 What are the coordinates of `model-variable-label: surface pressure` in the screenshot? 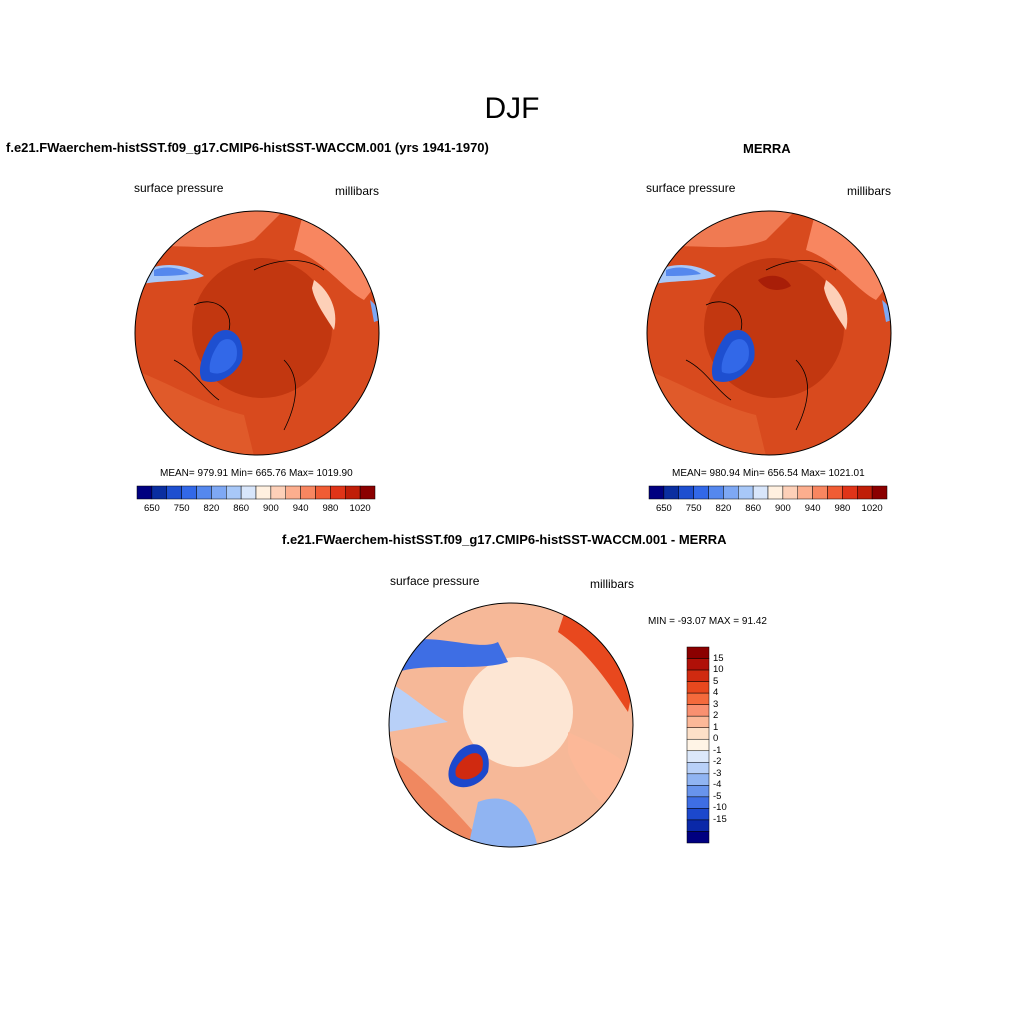 It's located at (179, 188).